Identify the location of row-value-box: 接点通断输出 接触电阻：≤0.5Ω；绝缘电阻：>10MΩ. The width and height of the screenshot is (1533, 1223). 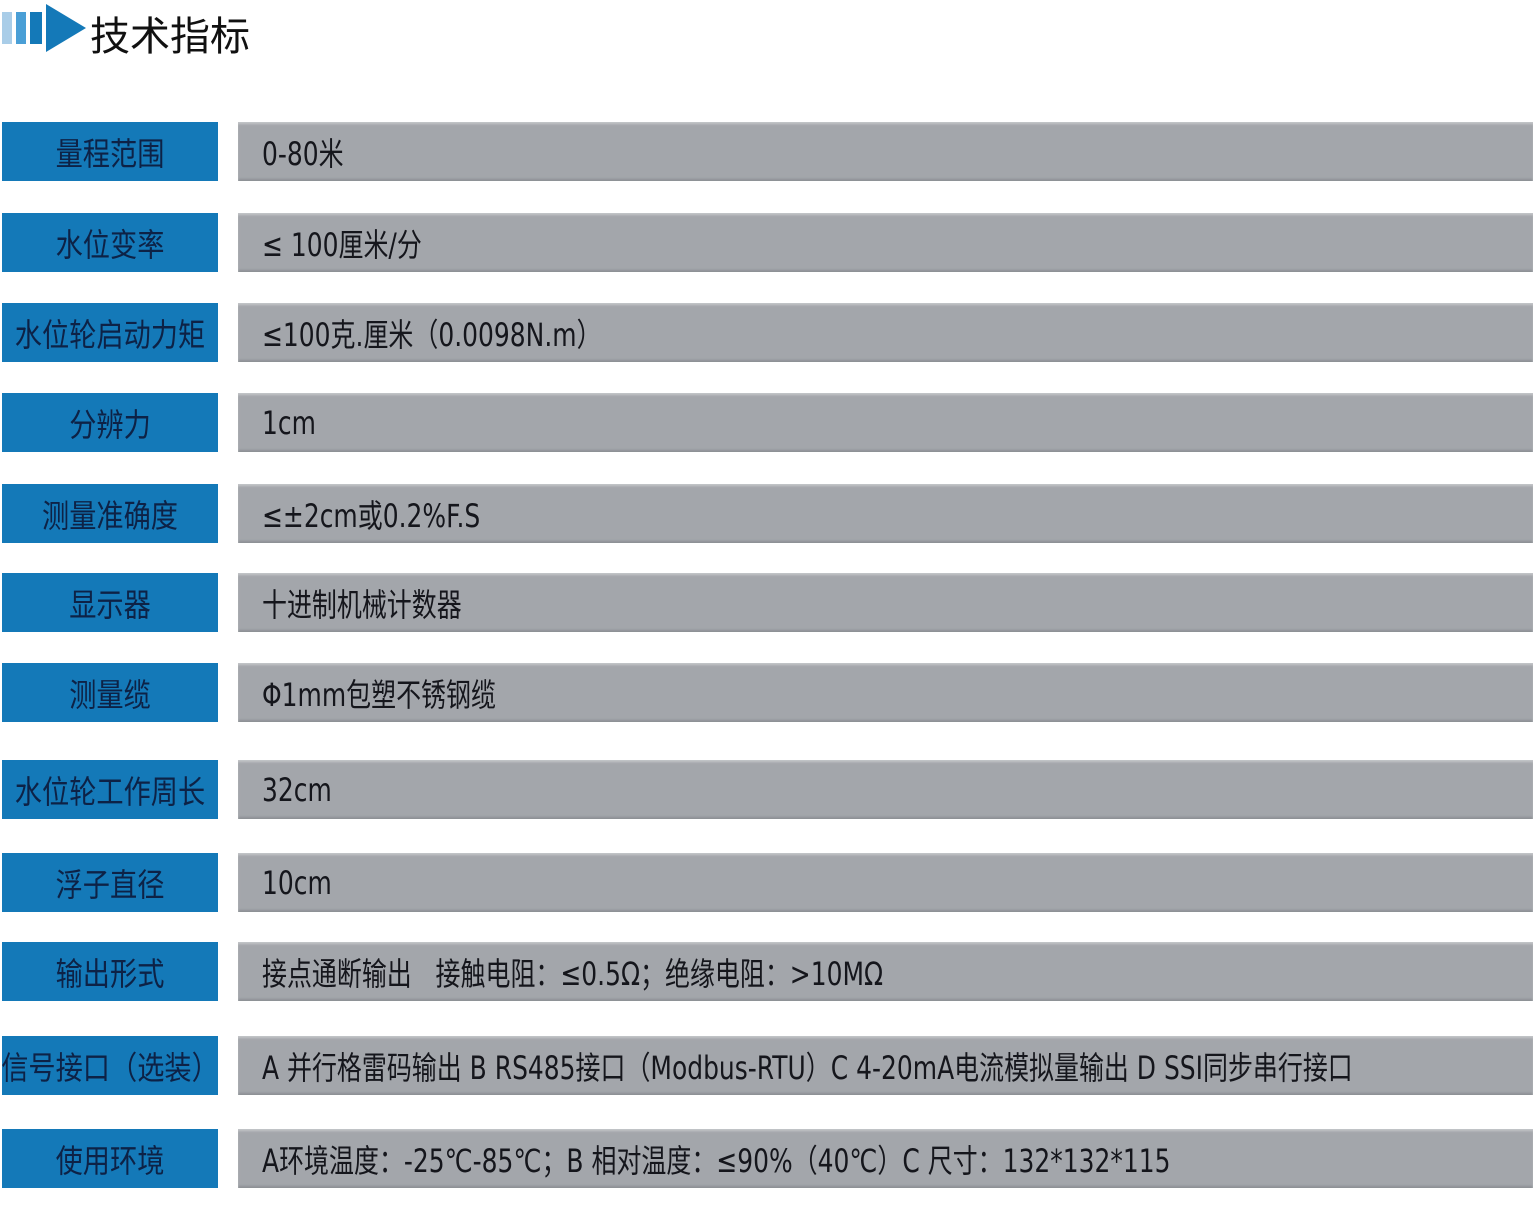
(885, 971).